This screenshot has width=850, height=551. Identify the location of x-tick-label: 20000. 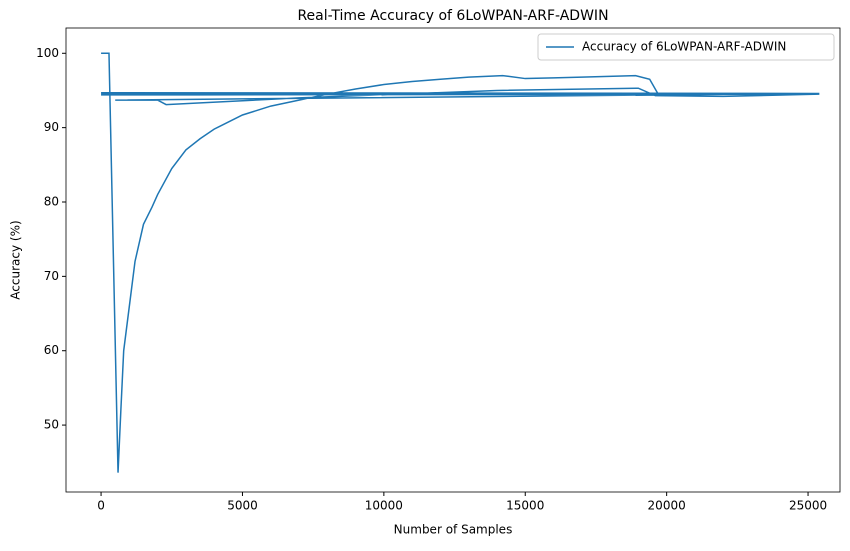
(667, 506).